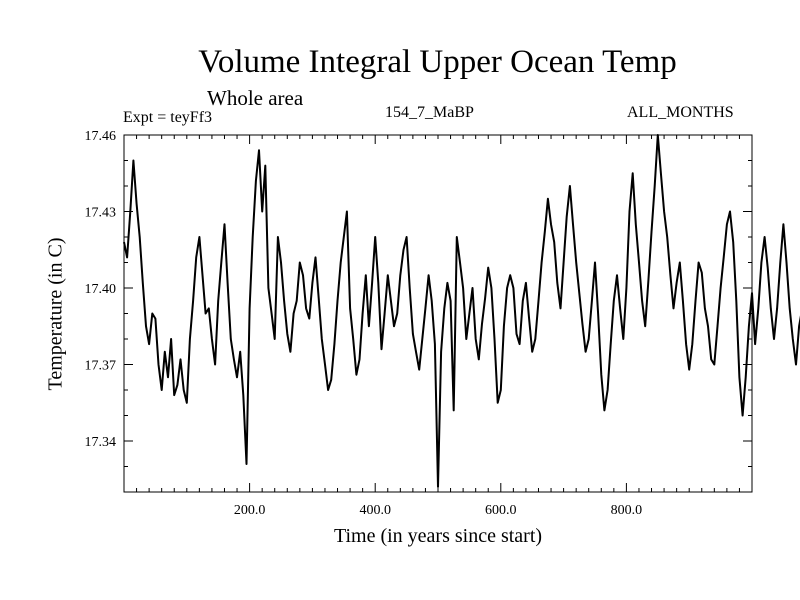 This screenshot has height=600, width=800. Describe the element at coordinates (101, 136) in the screenshot. I see `y-tick-label: 17.46` at that location.